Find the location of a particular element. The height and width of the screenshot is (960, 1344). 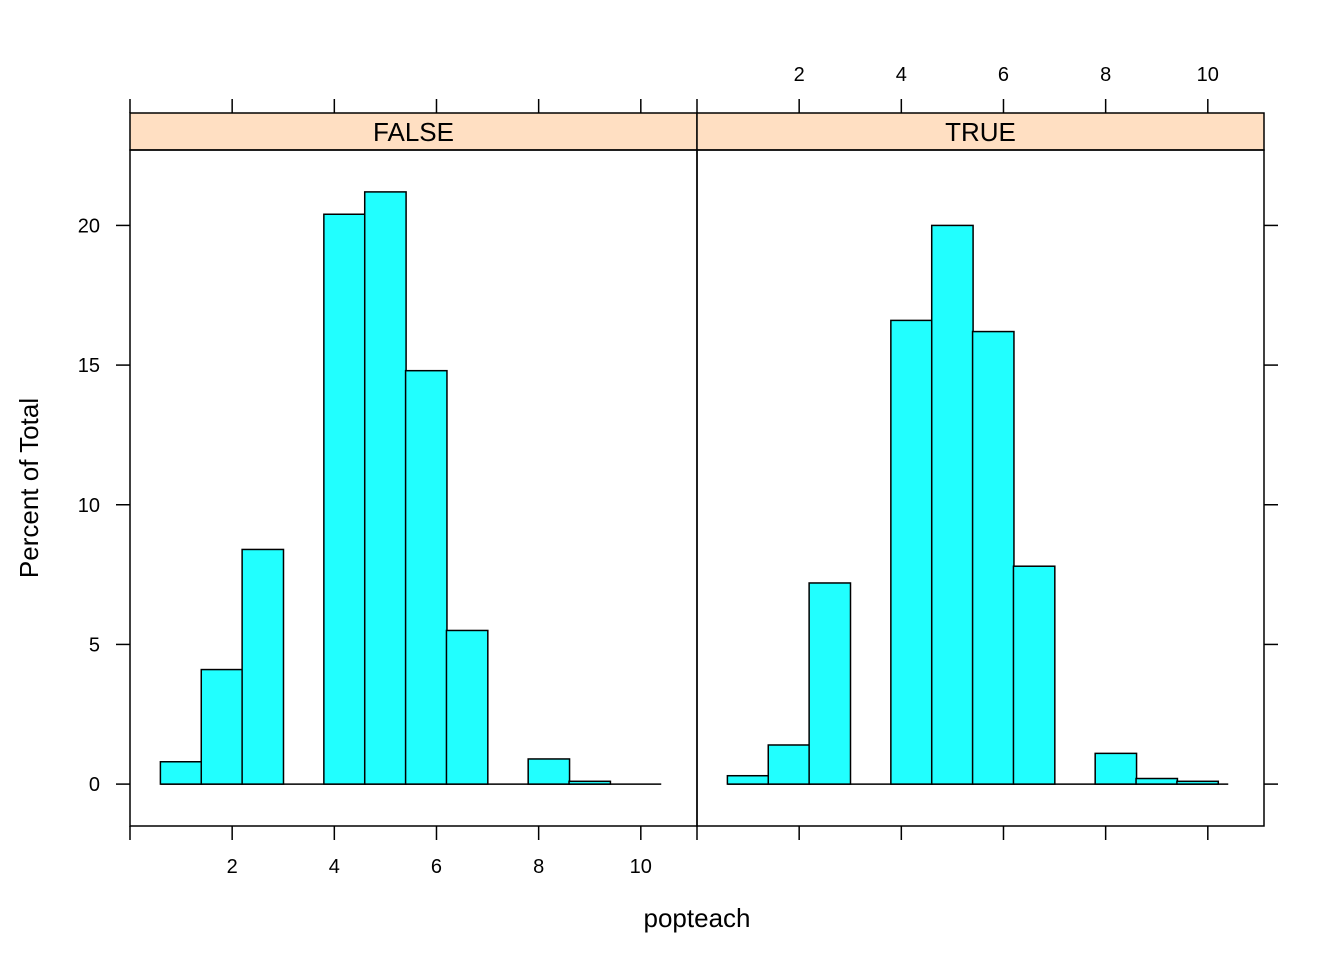

y-tick-label: 0 is located at coordinates (94, 785).